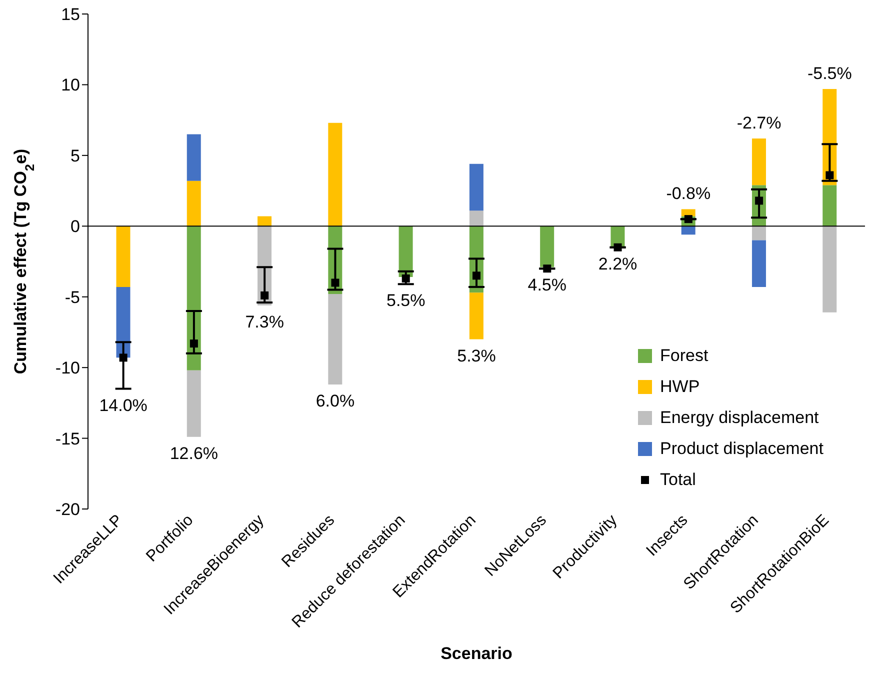  Describe the element at coordinates (829, 73) in the screenshot. I see `annotation: -5.5%` at that location.